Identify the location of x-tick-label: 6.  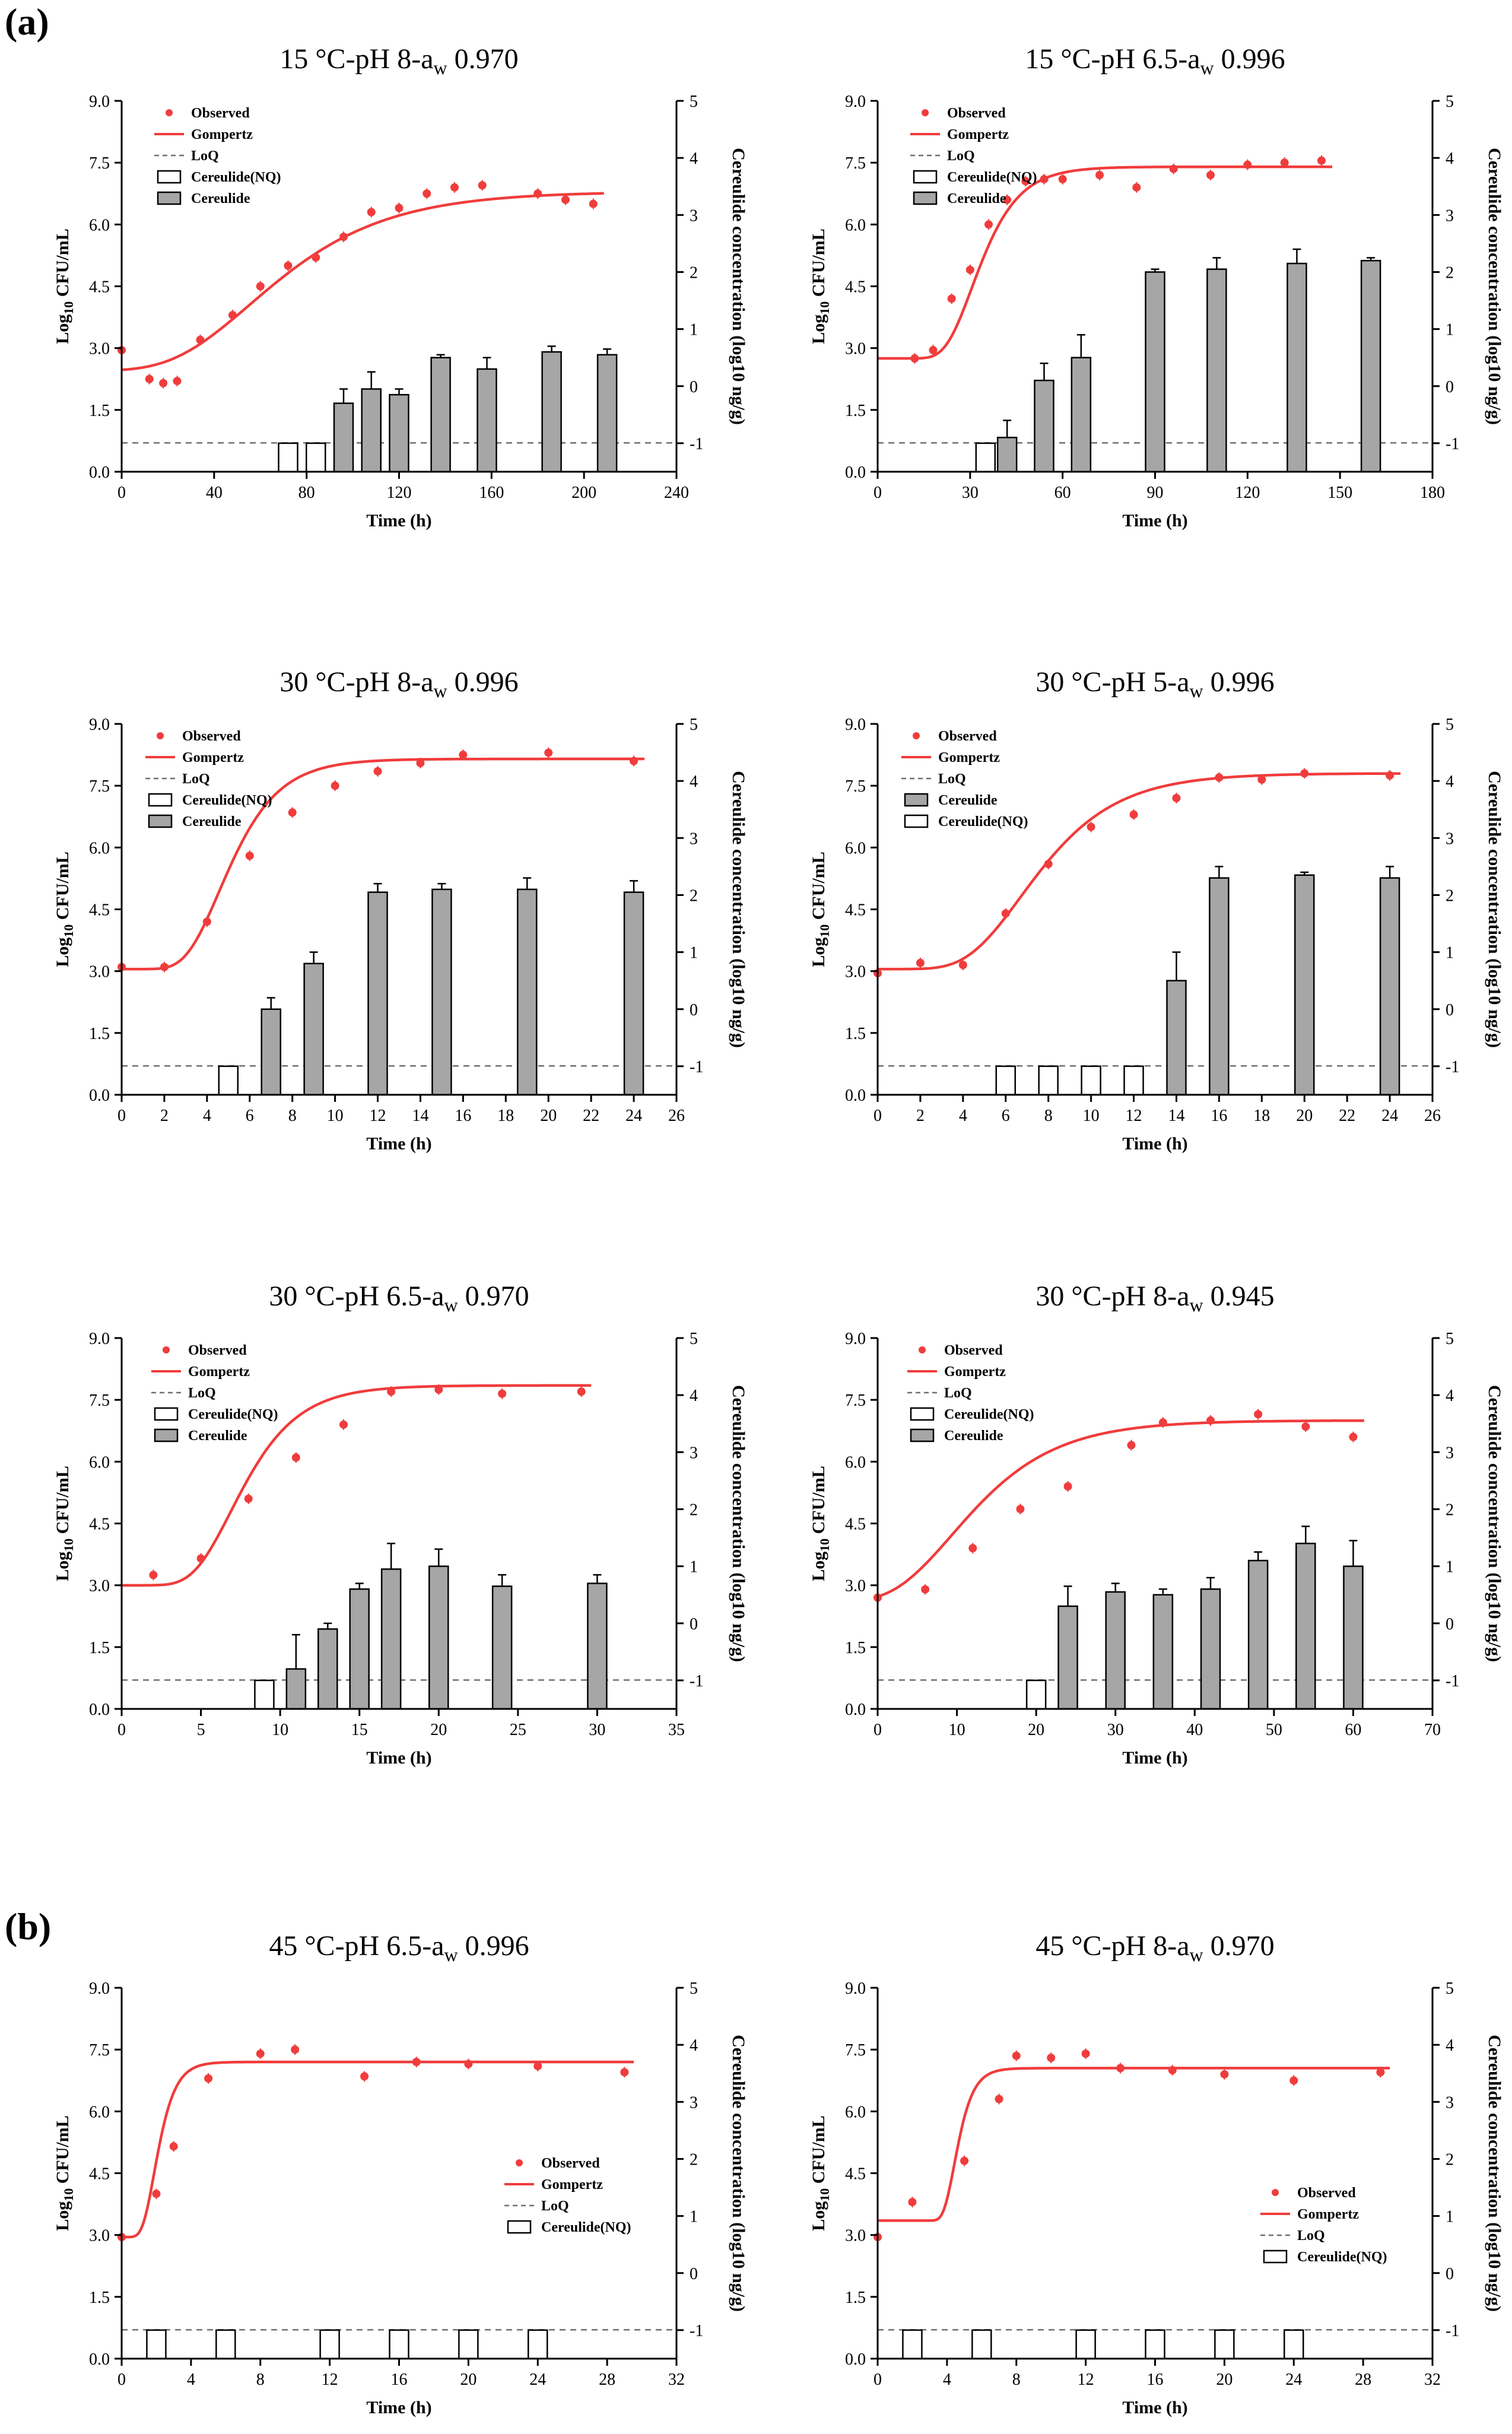
(250, 1116).